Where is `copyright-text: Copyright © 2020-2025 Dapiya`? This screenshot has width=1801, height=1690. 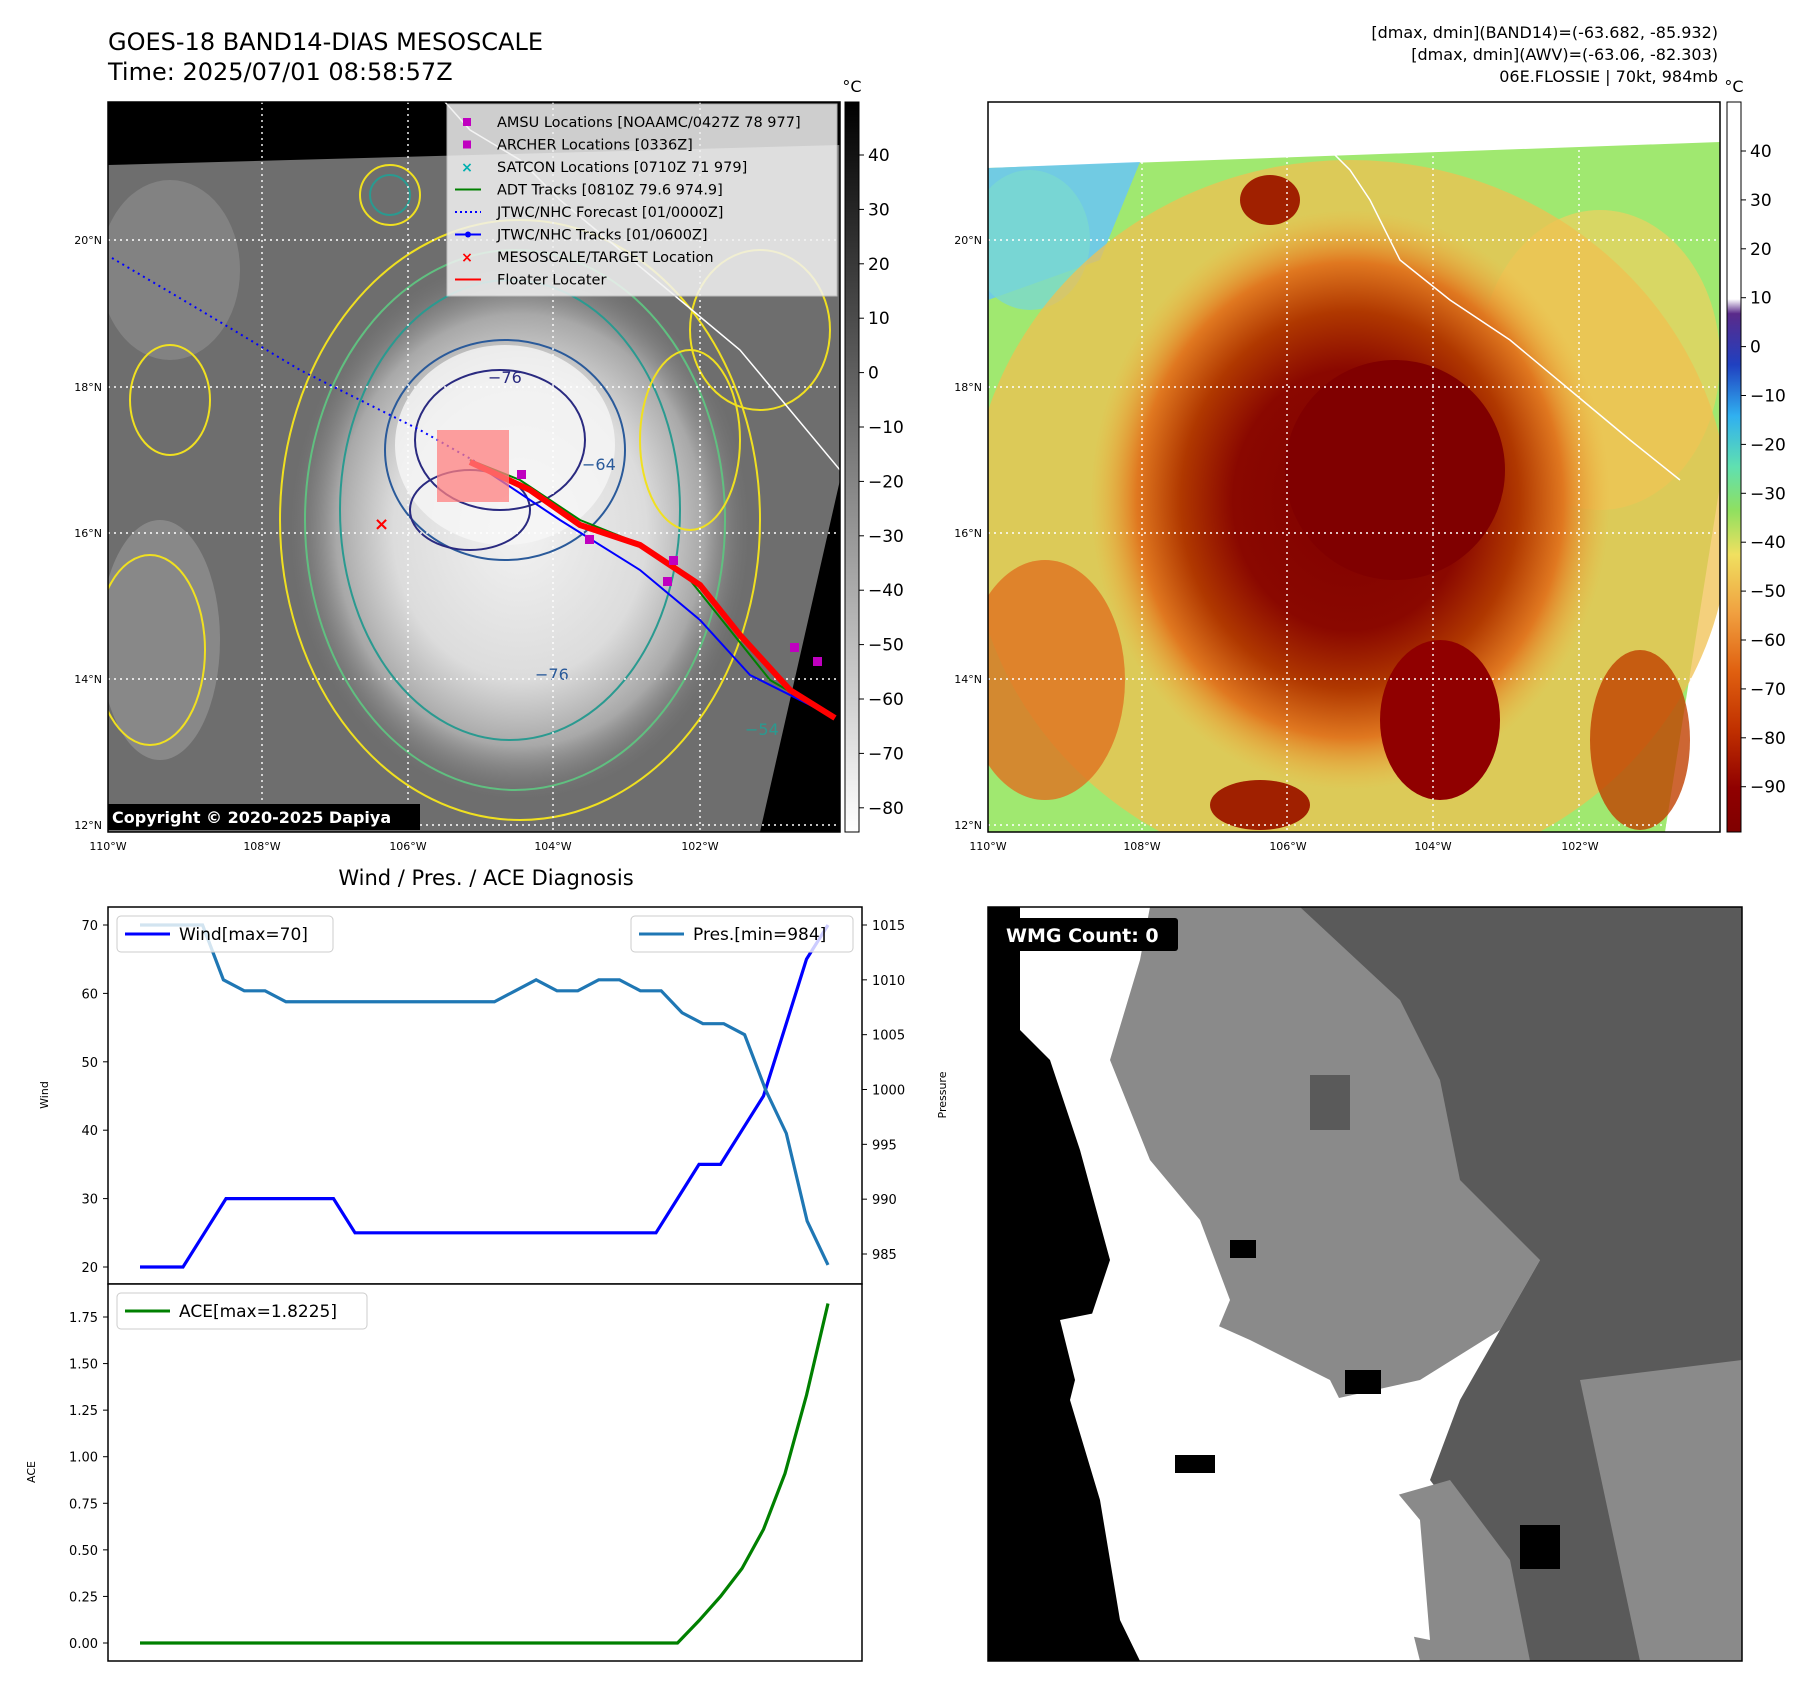
copyright-text: Copyright © 2020-2025 Dapiya is located at coordinates (251, 817).